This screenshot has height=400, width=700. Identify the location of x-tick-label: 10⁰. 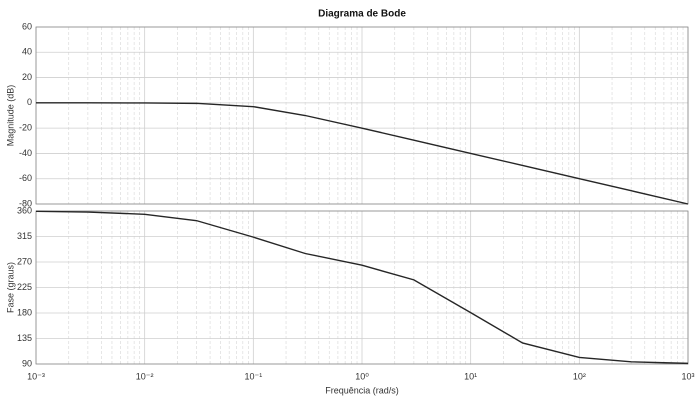
(362, 376).